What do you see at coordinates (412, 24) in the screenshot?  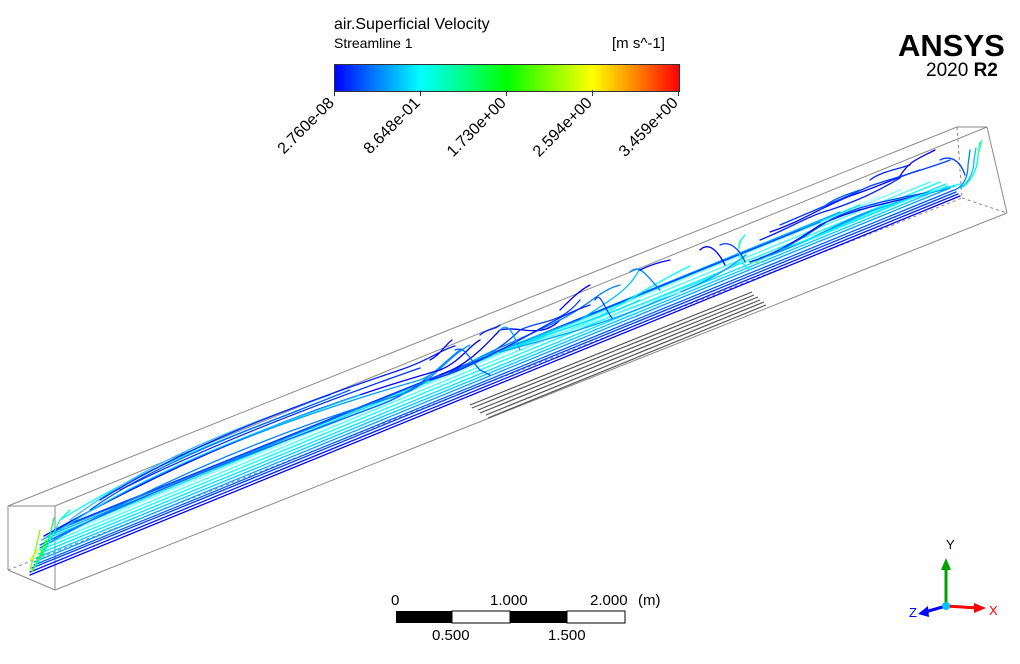 I see `legend-title: air.Superficial Velocity` at bounding box center [412, 24].